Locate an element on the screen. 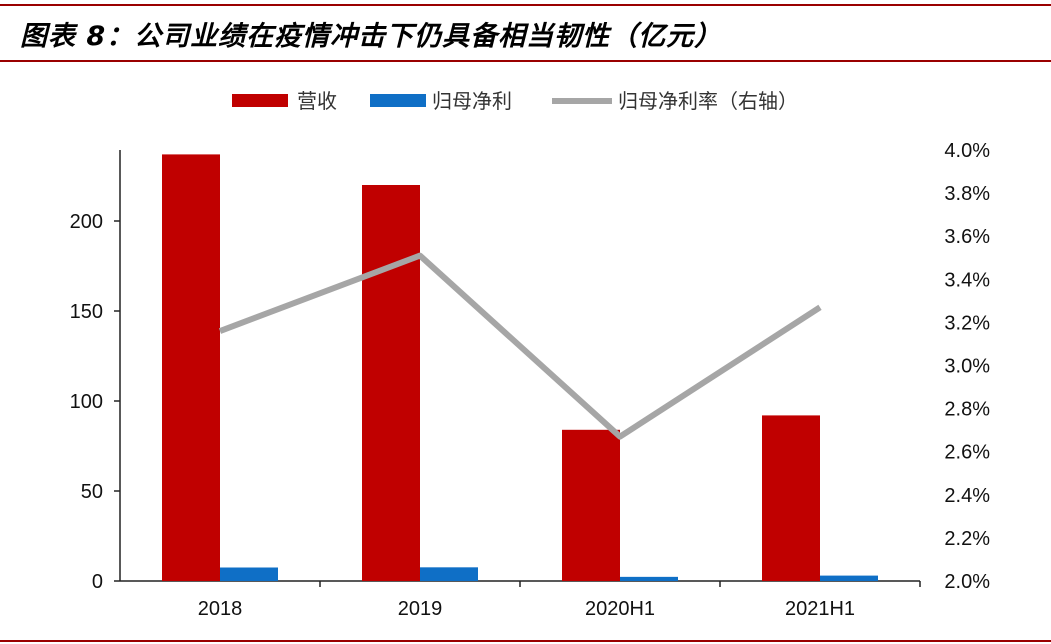 Image resolution: width=1051 pixels, height=644 pixels. left-axis-ticks: 0 50 100 150 200 is located at coordinates (95, 402).